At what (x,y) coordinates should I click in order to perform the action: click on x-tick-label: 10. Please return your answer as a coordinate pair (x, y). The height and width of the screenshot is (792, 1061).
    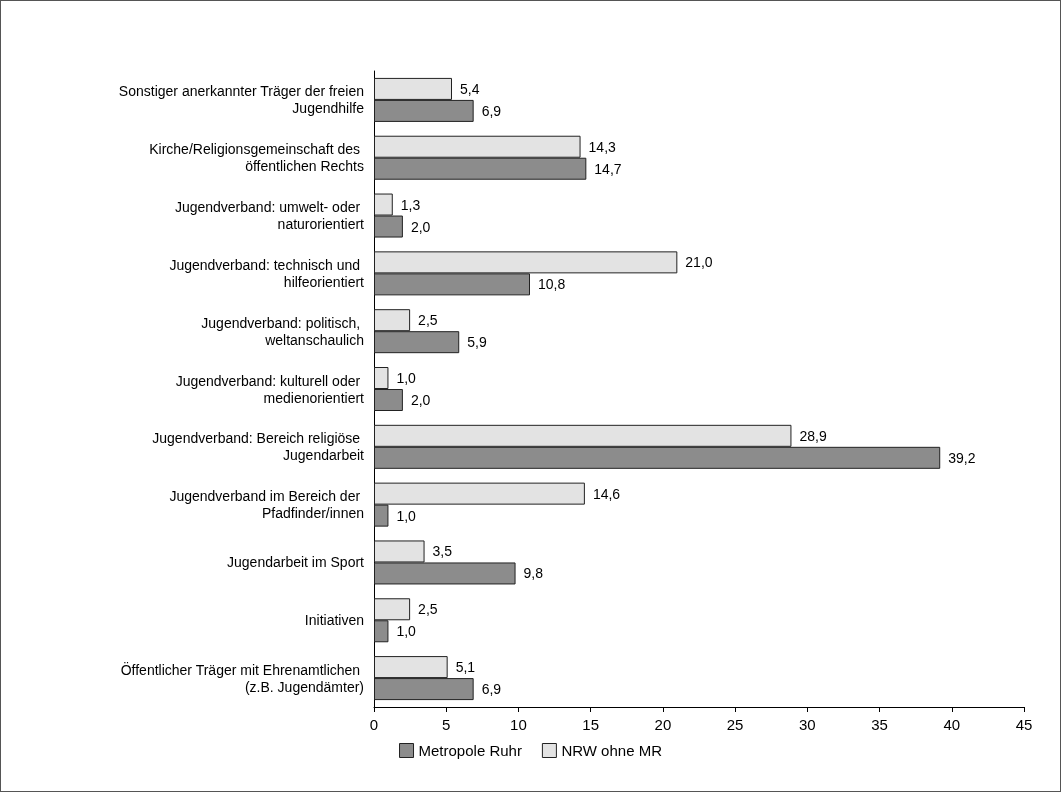
    Looking at the image, I should click on (518, 724).